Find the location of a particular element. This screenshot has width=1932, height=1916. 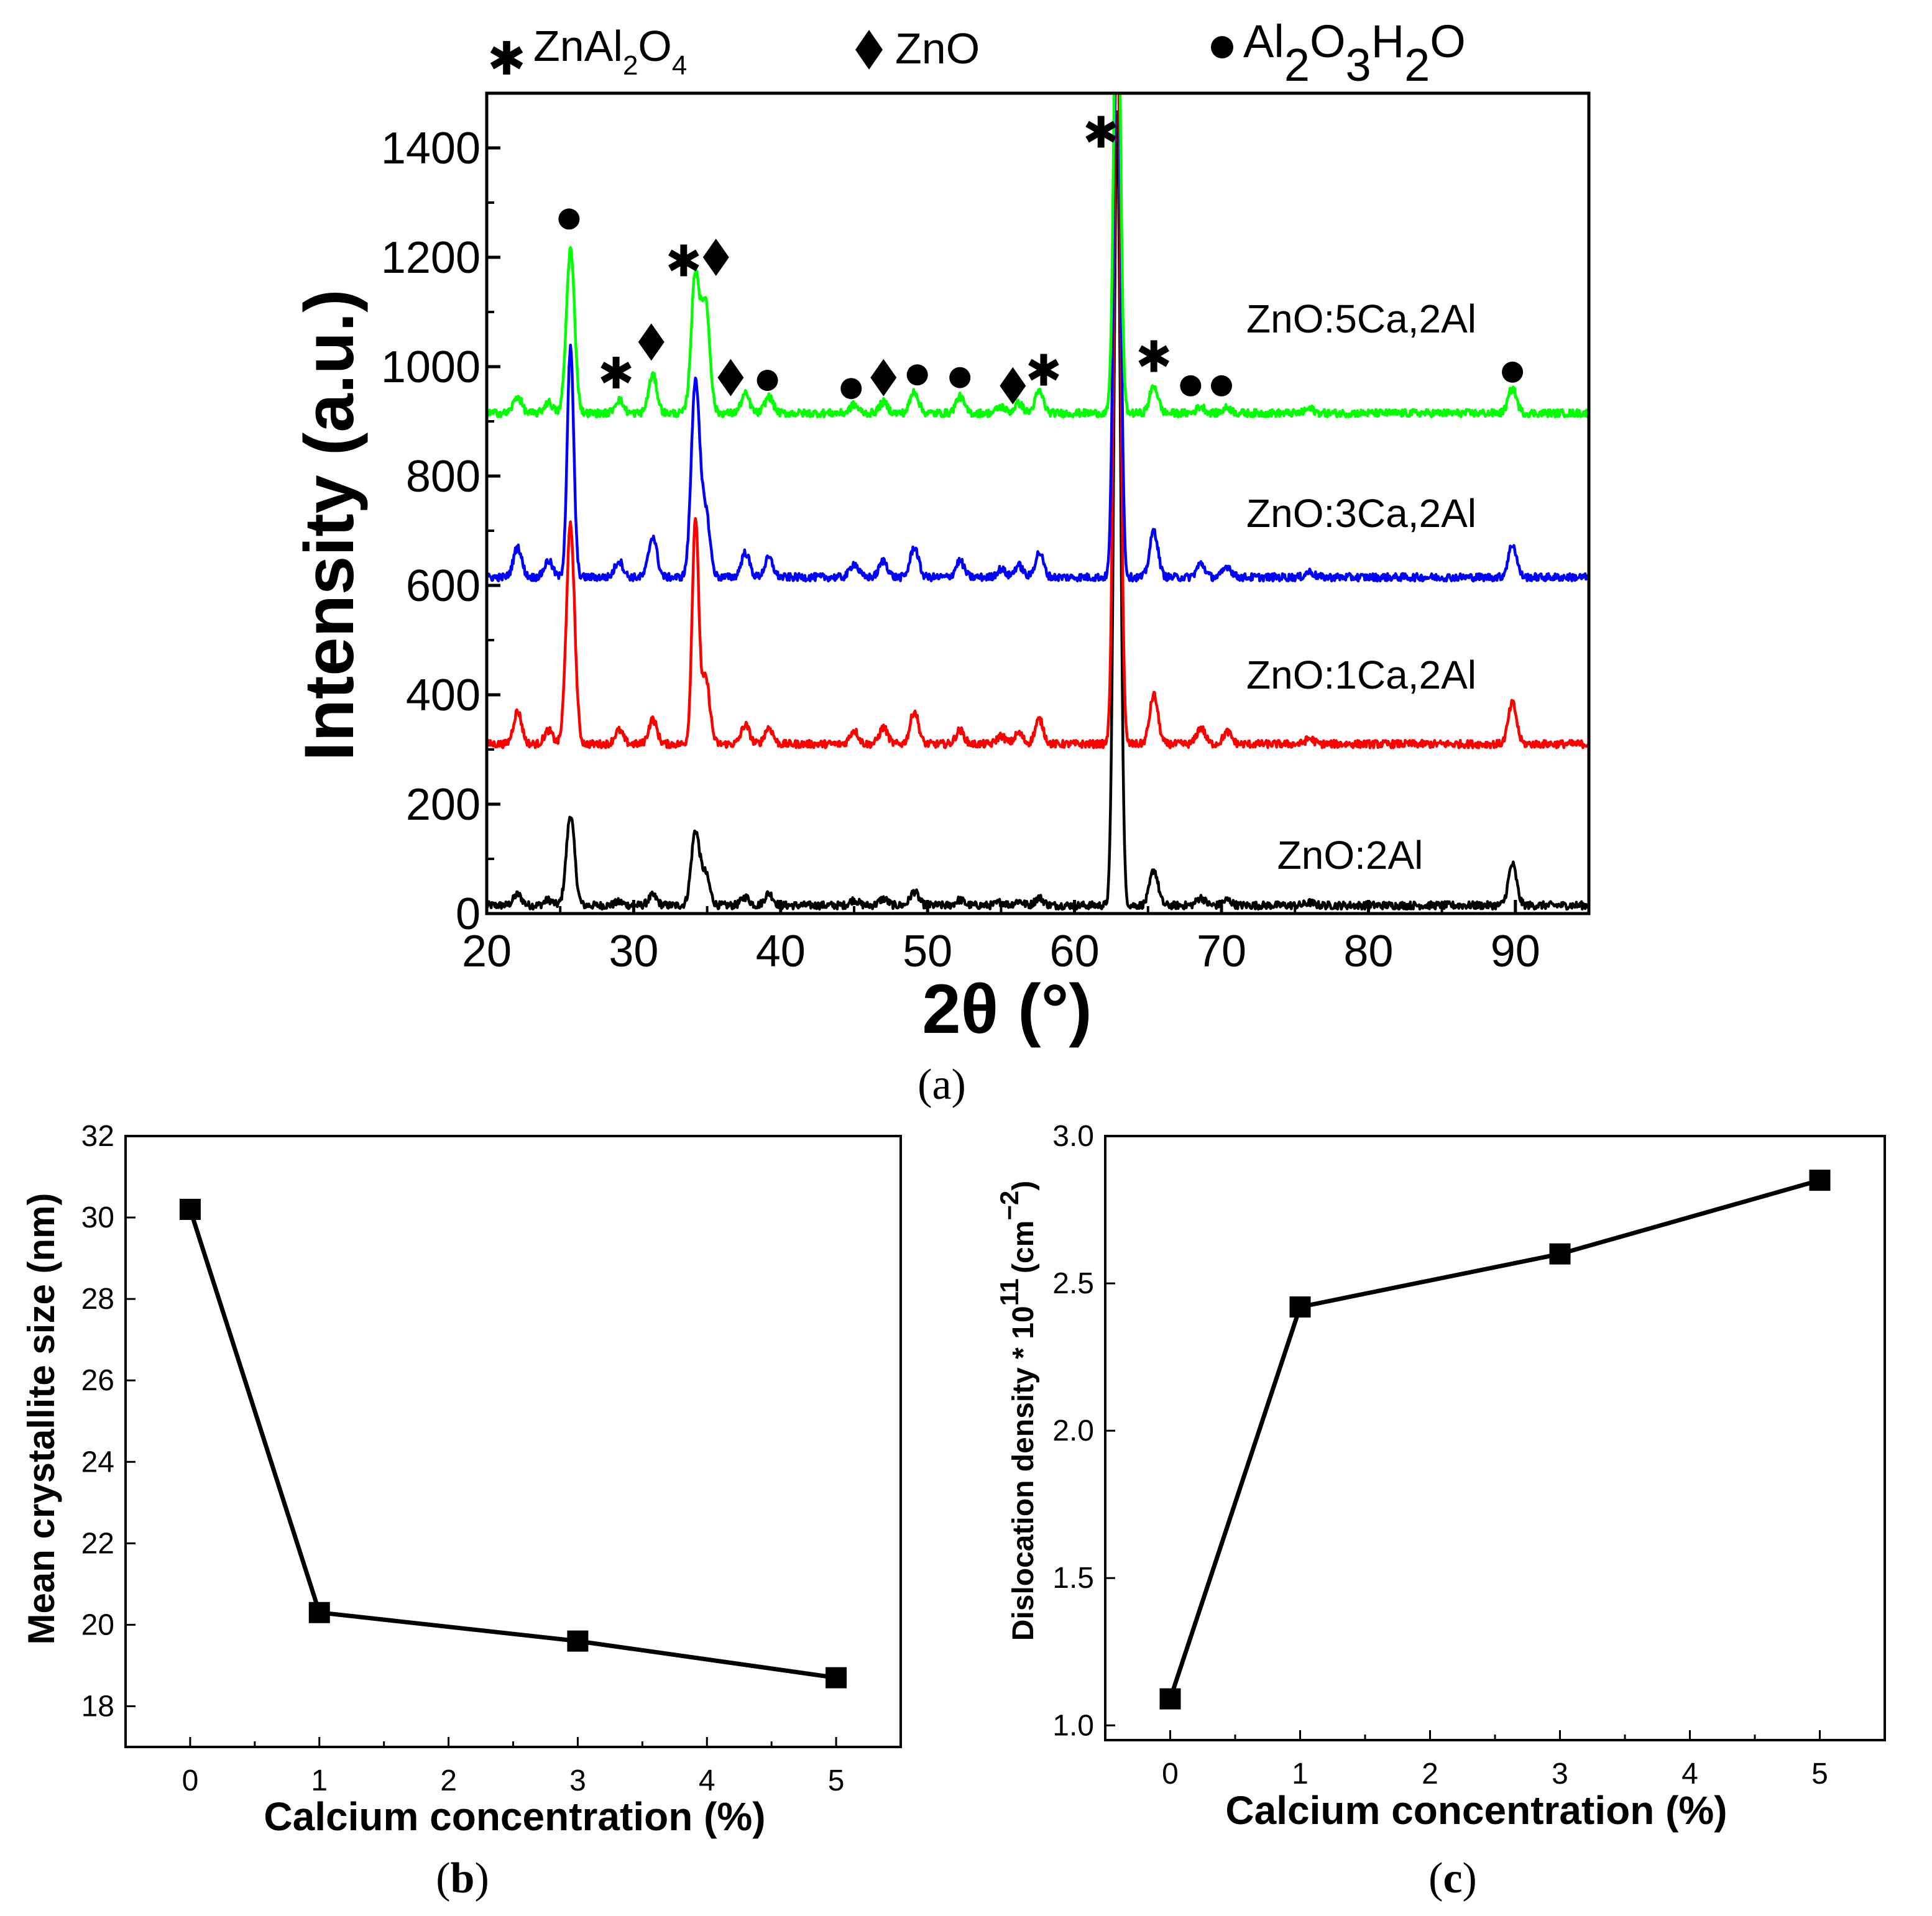

y-tick-label: 32 is located at coordinates (97, 1136).